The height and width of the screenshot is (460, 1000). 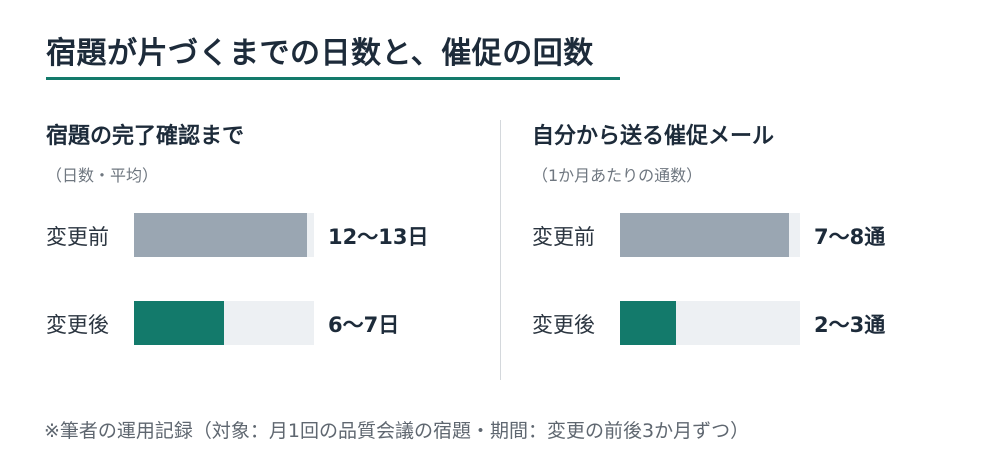 I want to click on title-underline, so click(x=333, y=78).